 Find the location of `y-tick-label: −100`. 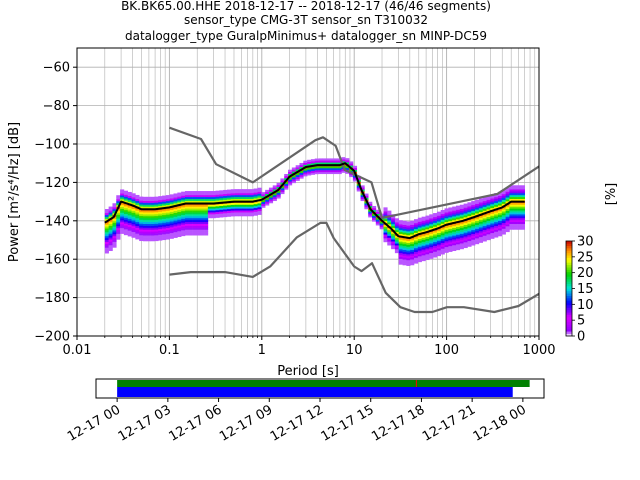

y-tick-label: −100 is located at coordinates (52, 145).